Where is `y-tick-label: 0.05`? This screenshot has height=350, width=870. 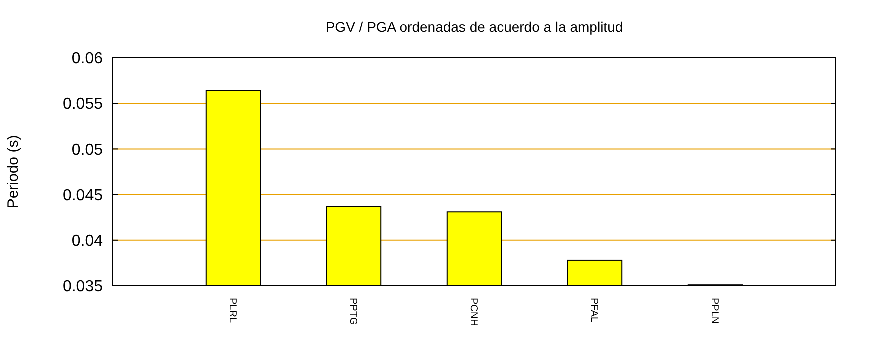 y-tick-label: 0.05 is located at coordinates (88, 150).